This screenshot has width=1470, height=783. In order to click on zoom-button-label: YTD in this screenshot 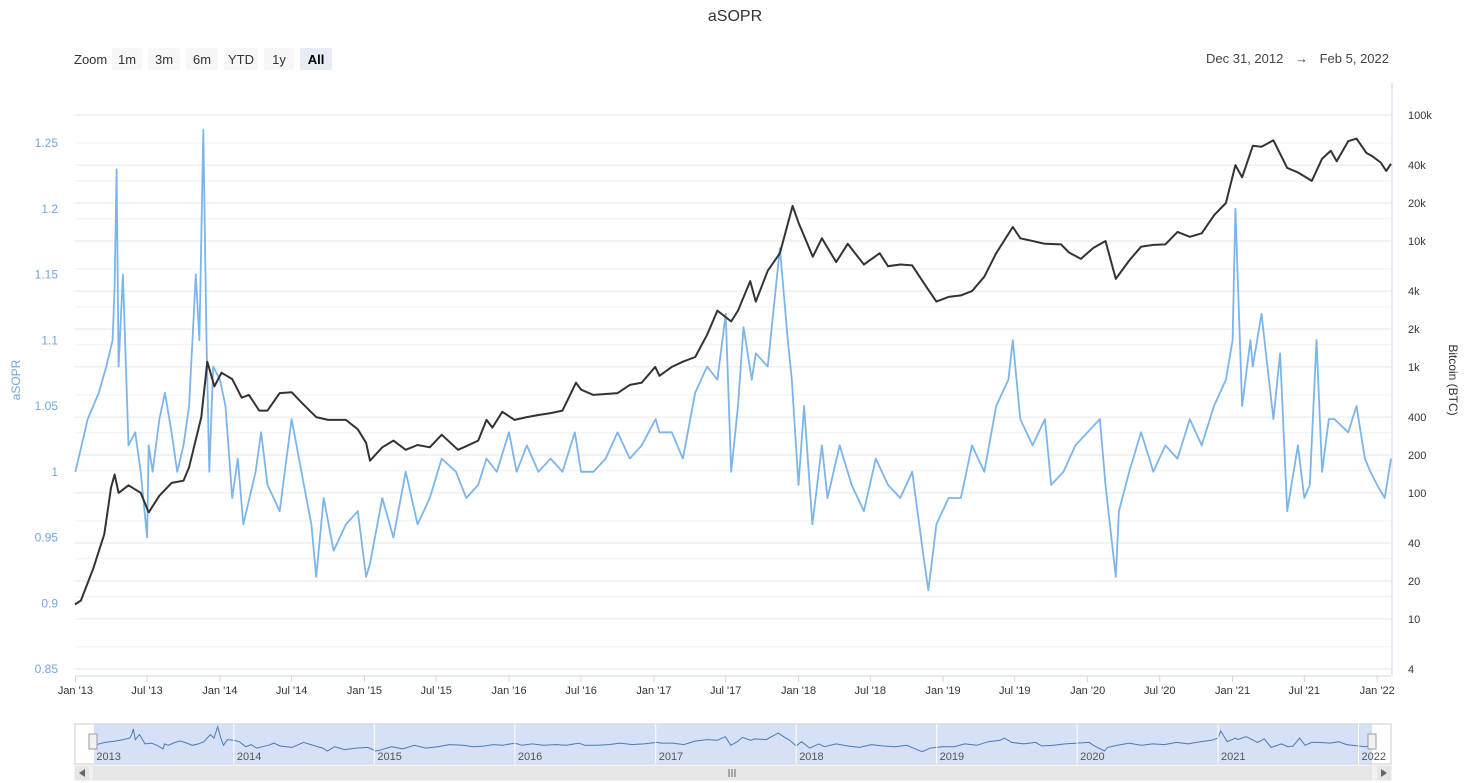, I will do `click(241, 59)`.